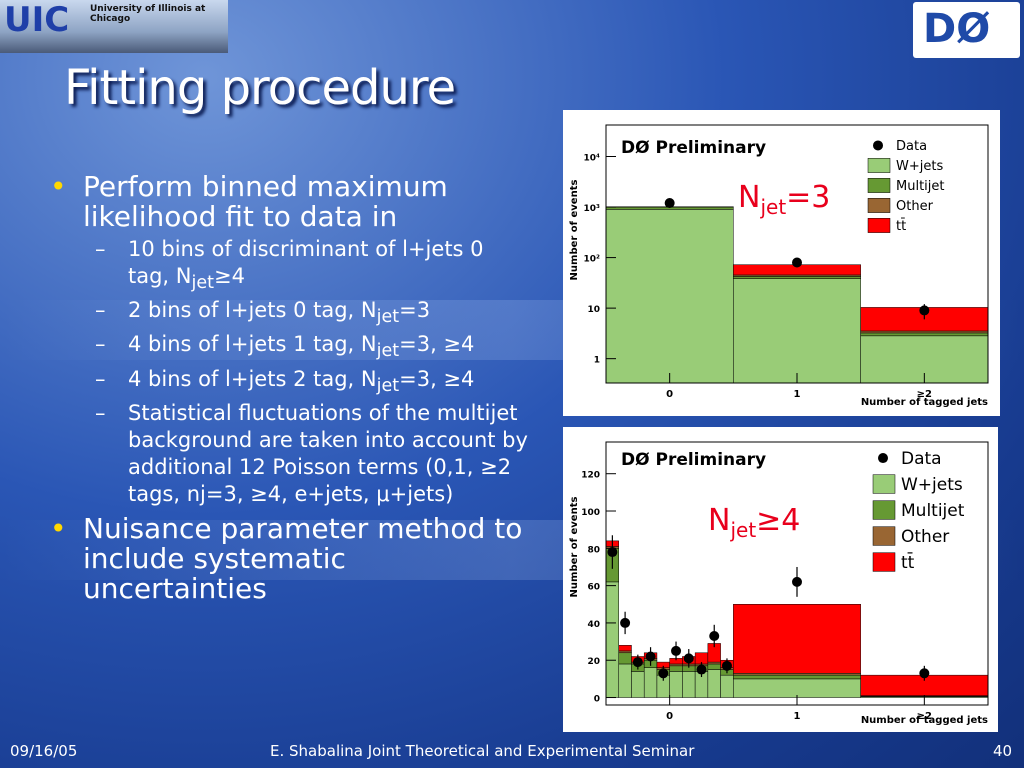 This screenshot has height=768, width=1024. What do you see at coordinates (919, 166) in the screenshot?
I see `legend-label: W+jets` at bounding box center [919, 166].